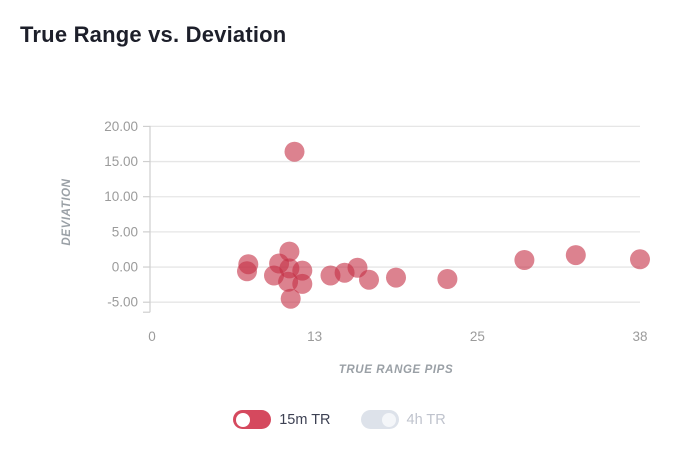 Image resolution: width=679 pixels, height=466 pixels. Describe the element at coordinates (477, 336) in the screenshot. I see `svg-text: 25` at that location.